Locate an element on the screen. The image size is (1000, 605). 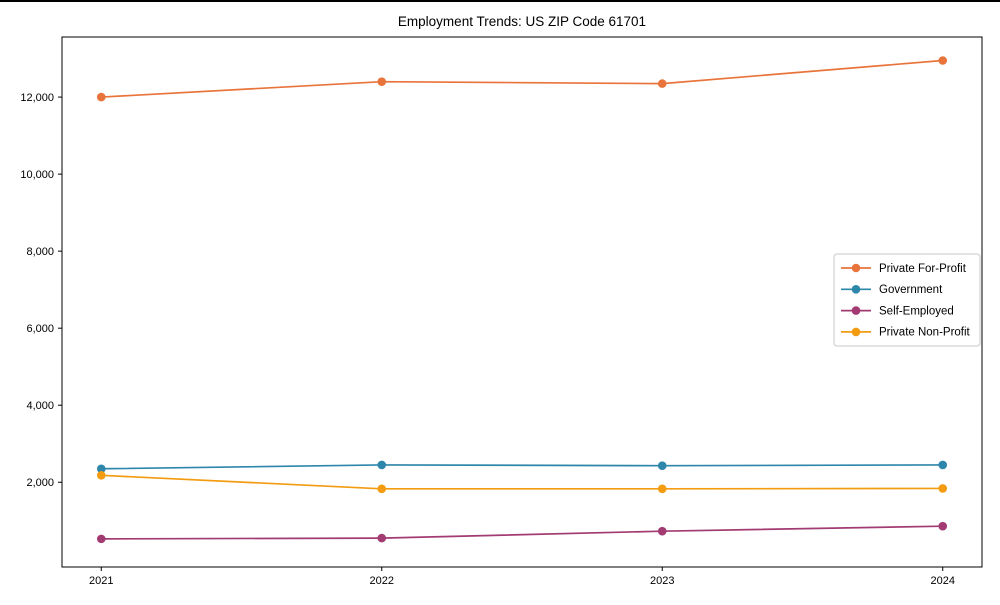
series-line-self-employed is located at coordinates (522, 532).